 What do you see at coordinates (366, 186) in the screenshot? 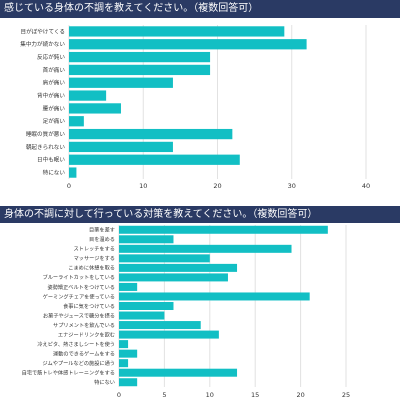
I see `x-tick-label: 40` at bounding box center [366, 186].